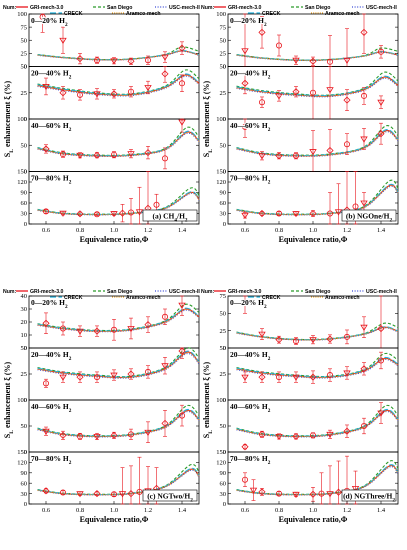  Describe the element at coordinates (245, 510) in the screenshot. I see `x-tick-label: 0.6` at that location.